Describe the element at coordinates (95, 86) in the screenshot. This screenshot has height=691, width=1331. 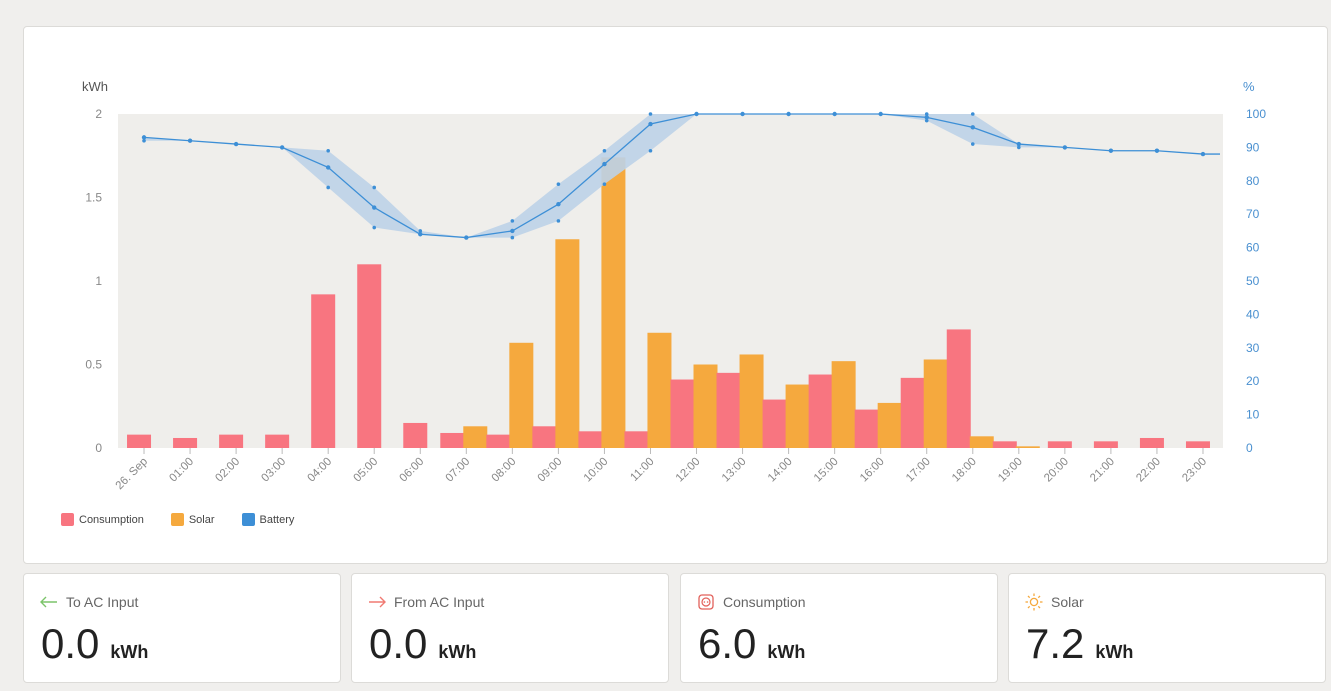
I see `y-left-axis-label: kWh` at that location.